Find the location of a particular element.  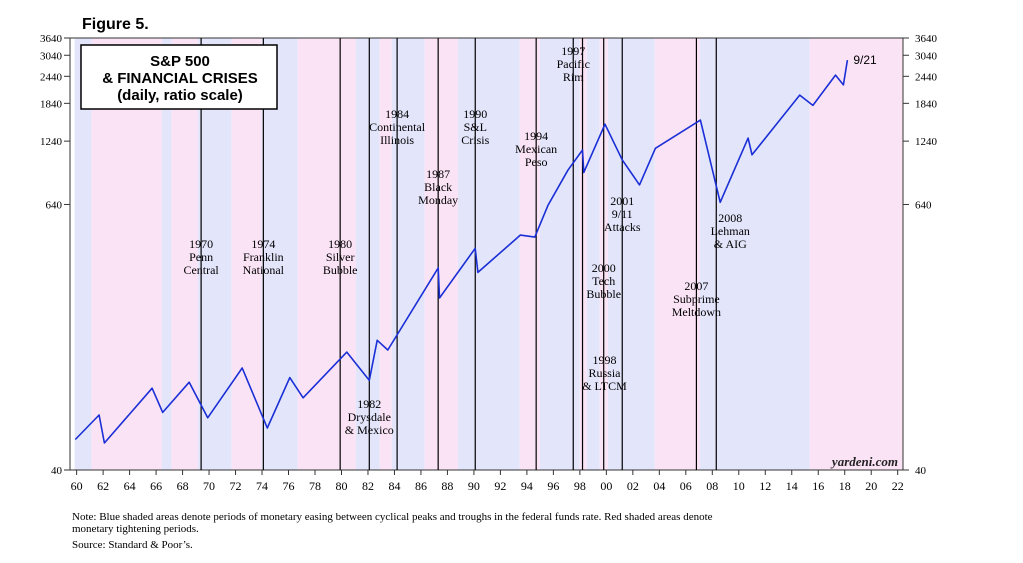

x-tick-label: 64 is located at coordinates (130, 486).